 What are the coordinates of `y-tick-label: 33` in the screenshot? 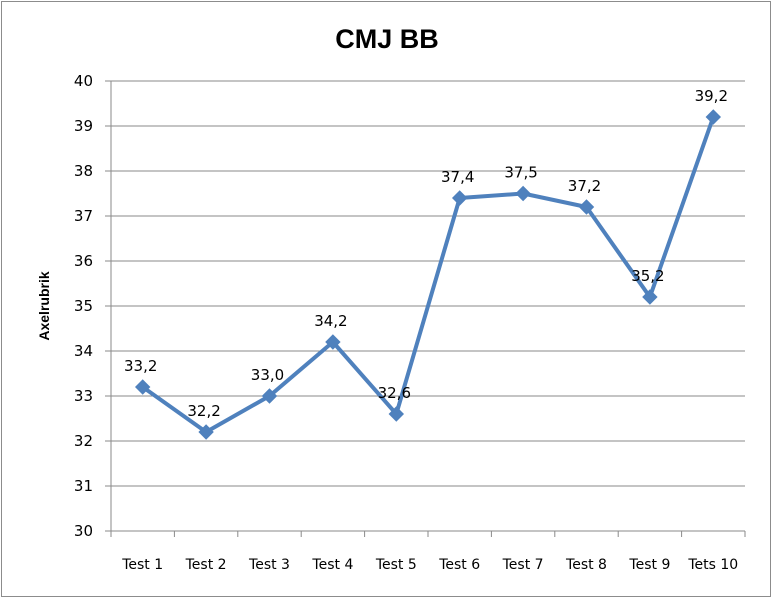 It's located at (83, 396).